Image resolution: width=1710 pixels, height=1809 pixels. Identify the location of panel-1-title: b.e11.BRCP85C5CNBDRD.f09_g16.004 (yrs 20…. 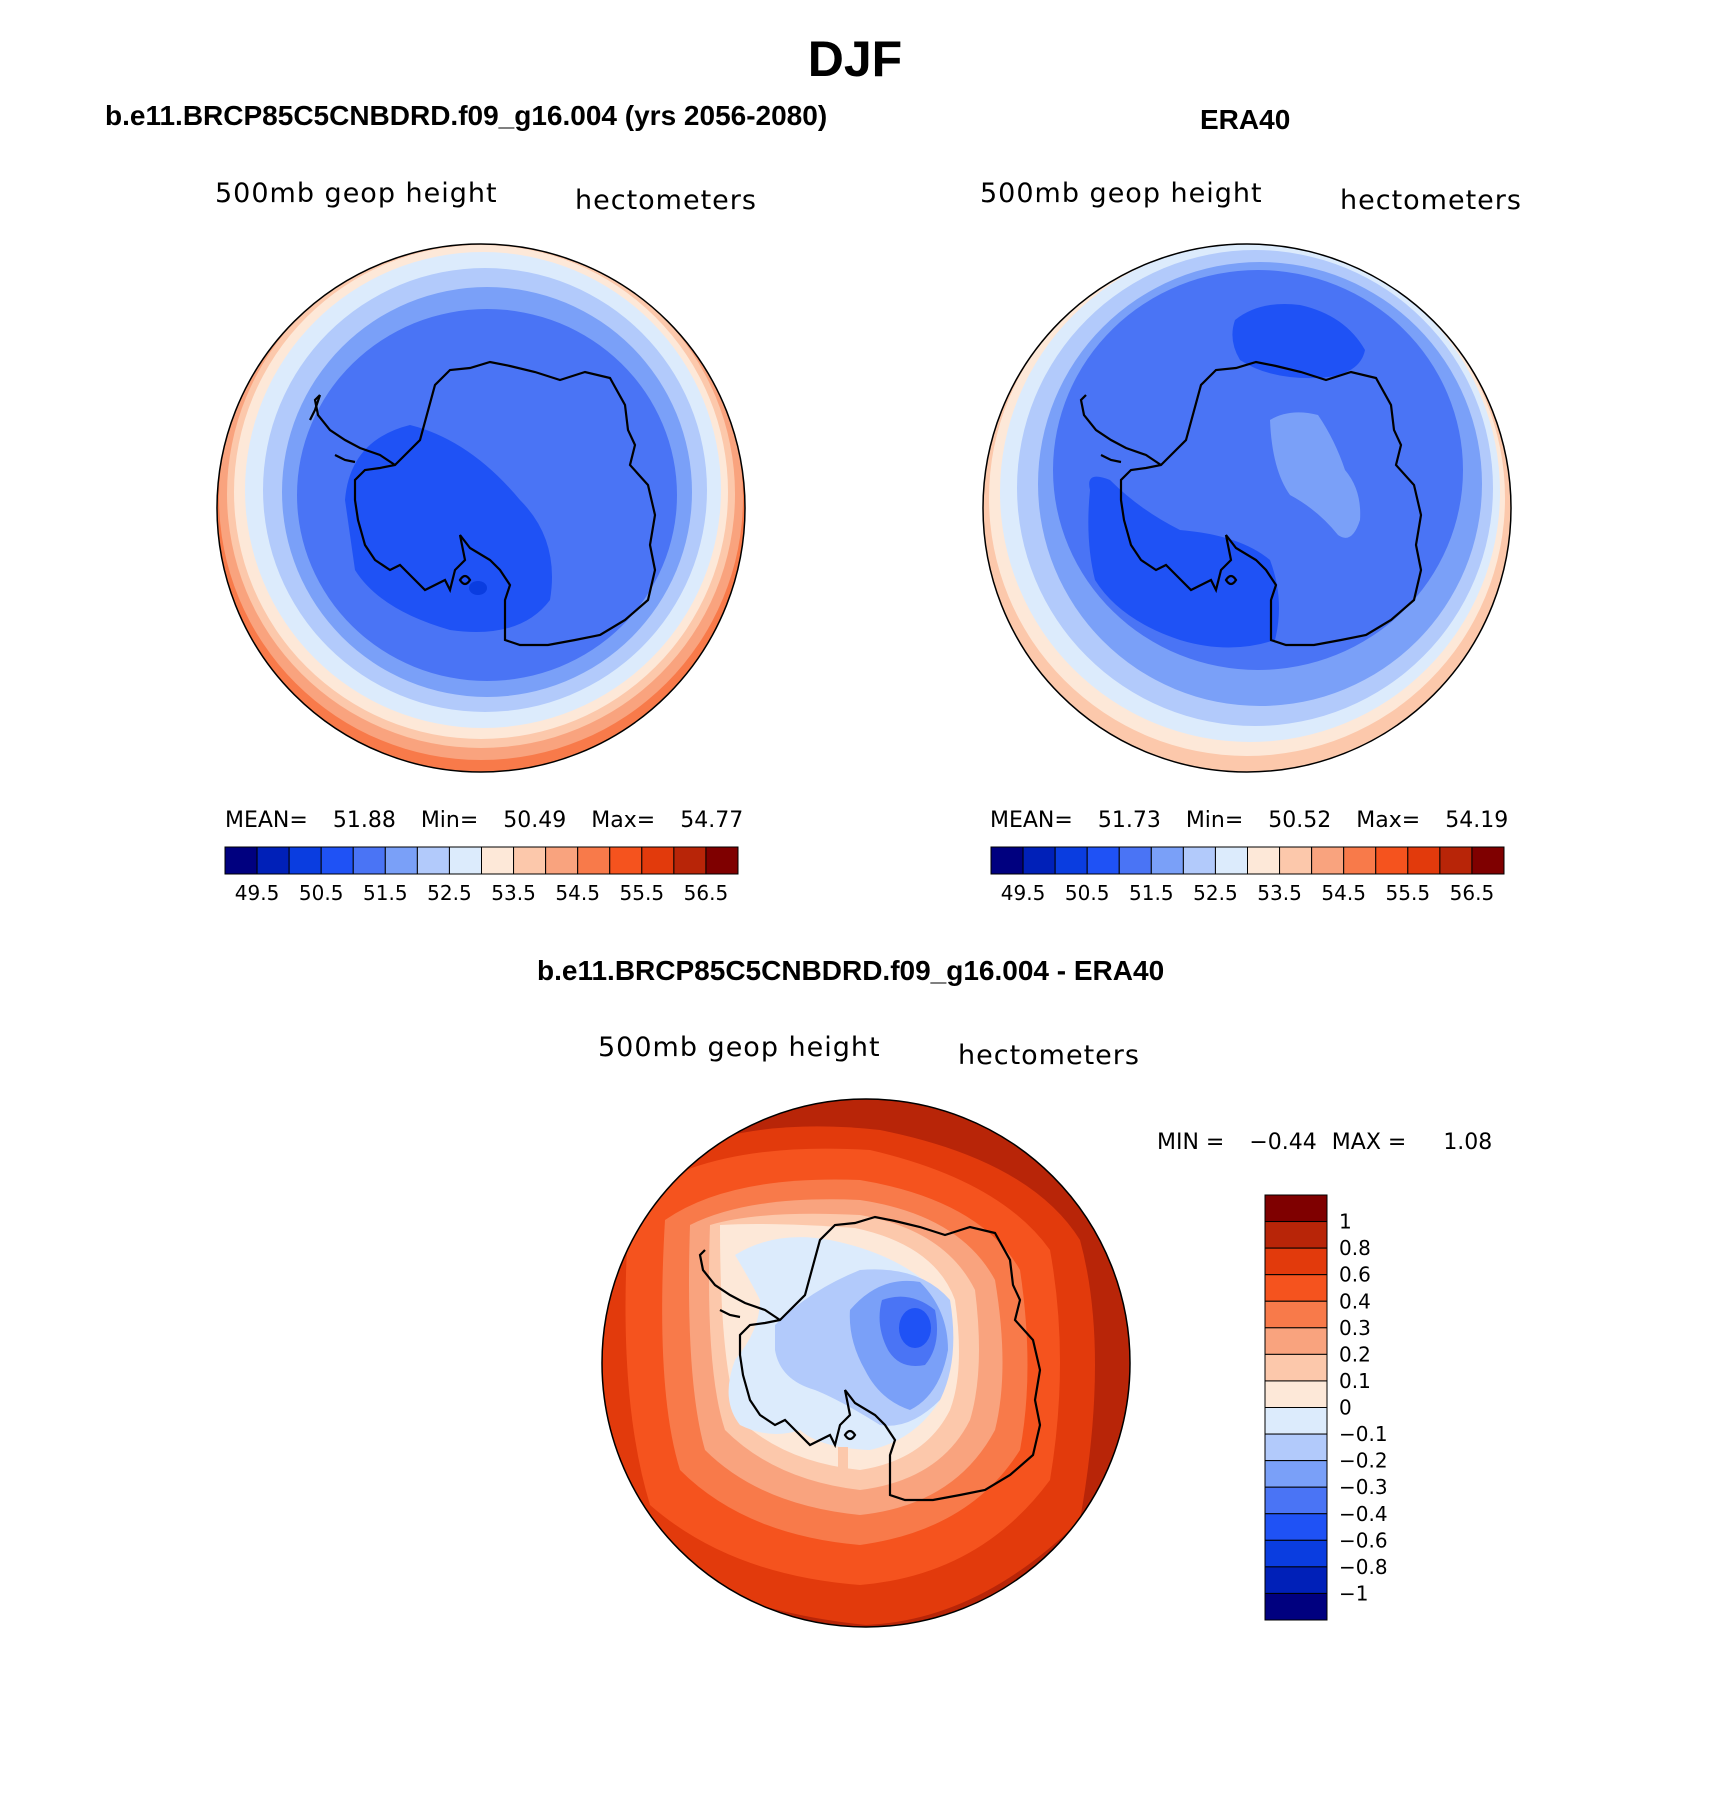
(466, 115).